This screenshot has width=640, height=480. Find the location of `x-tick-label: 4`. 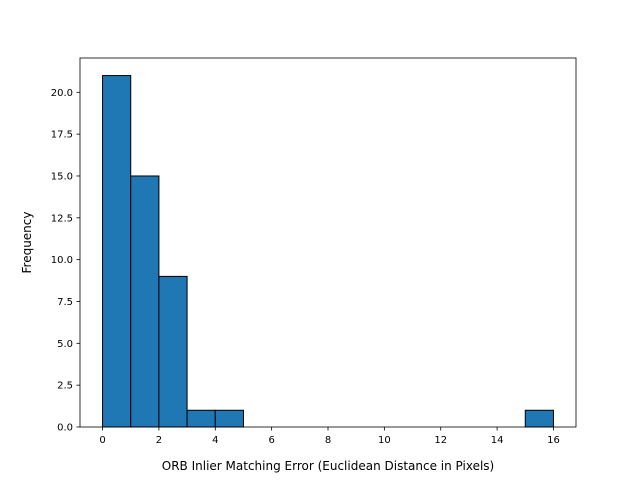

x-tick-label: 4 is located at coordinates (215, 440).